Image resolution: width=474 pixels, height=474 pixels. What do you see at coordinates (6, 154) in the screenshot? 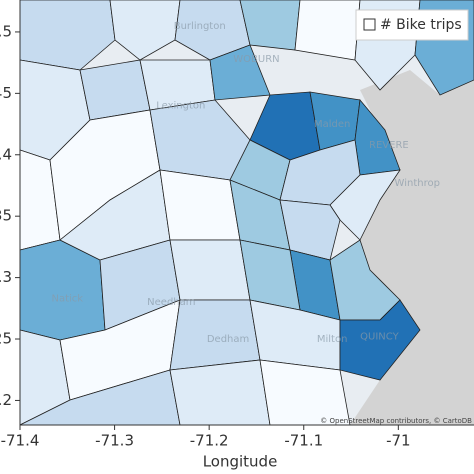
I see `y-tick-label: 42.4` at bounding box center [6, 154].